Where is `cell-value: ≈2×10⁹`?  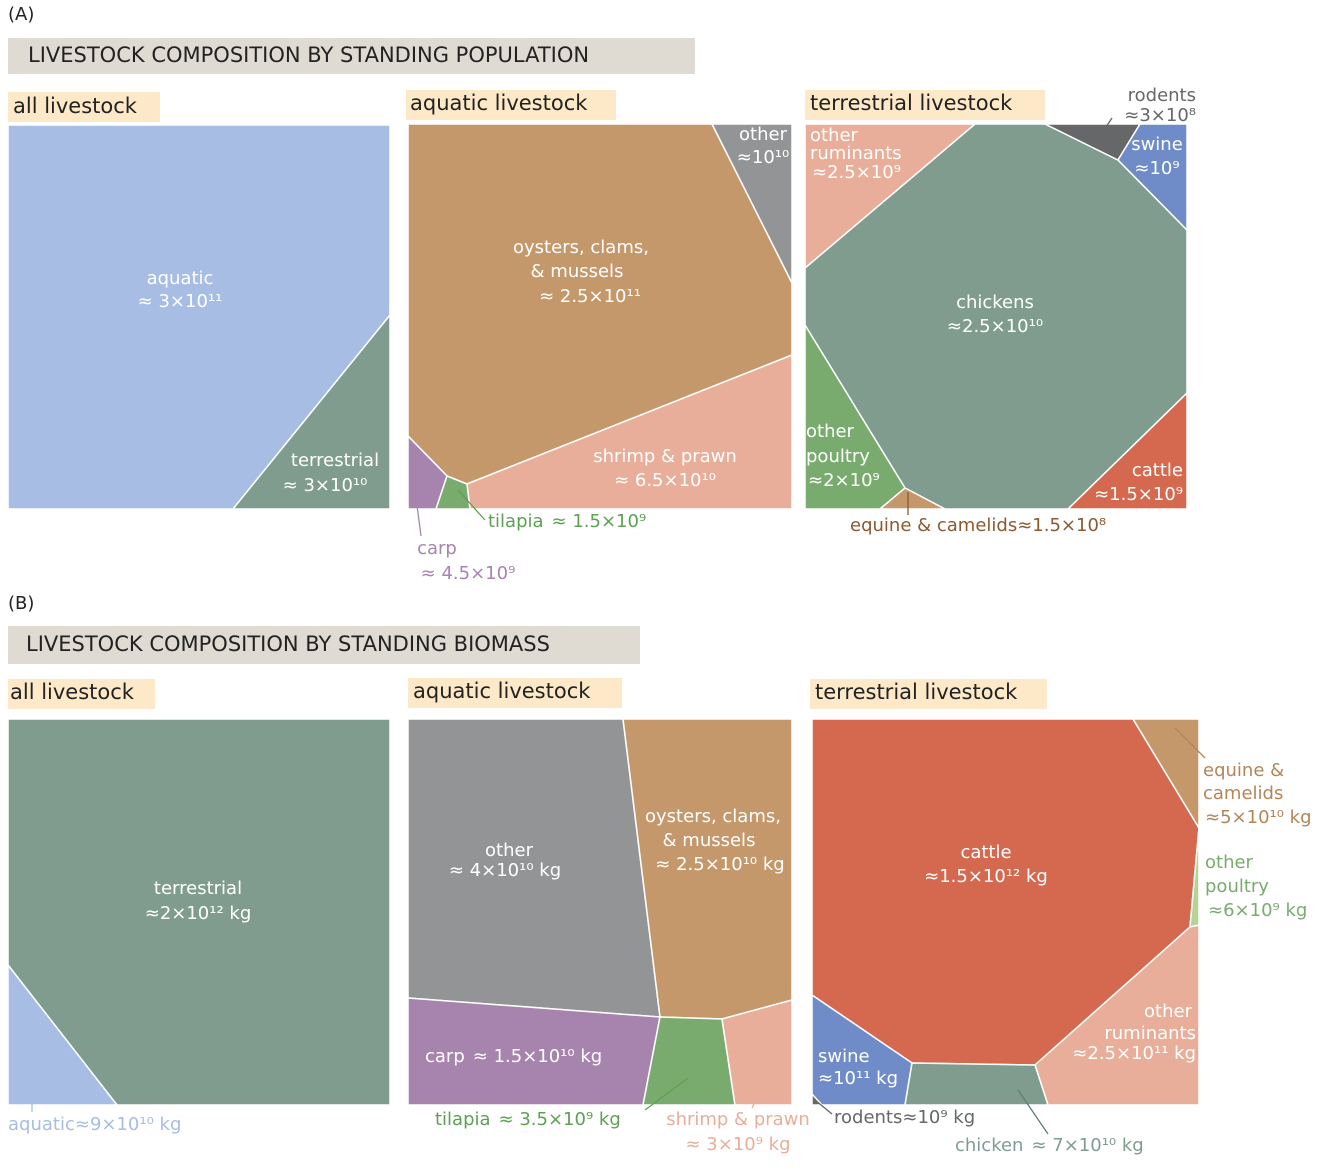
cell-value: ≈2×10⁹ is located at coordinates (844, 480).